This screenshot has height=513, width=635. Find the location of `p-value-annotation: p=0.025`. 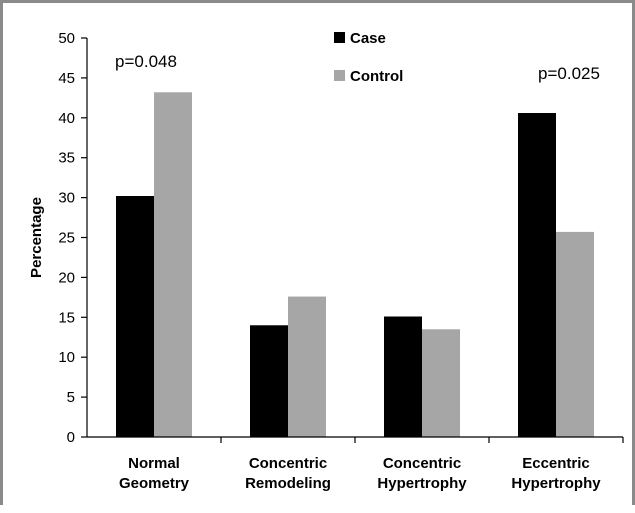

p-value-annotation: p=0.025 is located at coordinates (569, 73).